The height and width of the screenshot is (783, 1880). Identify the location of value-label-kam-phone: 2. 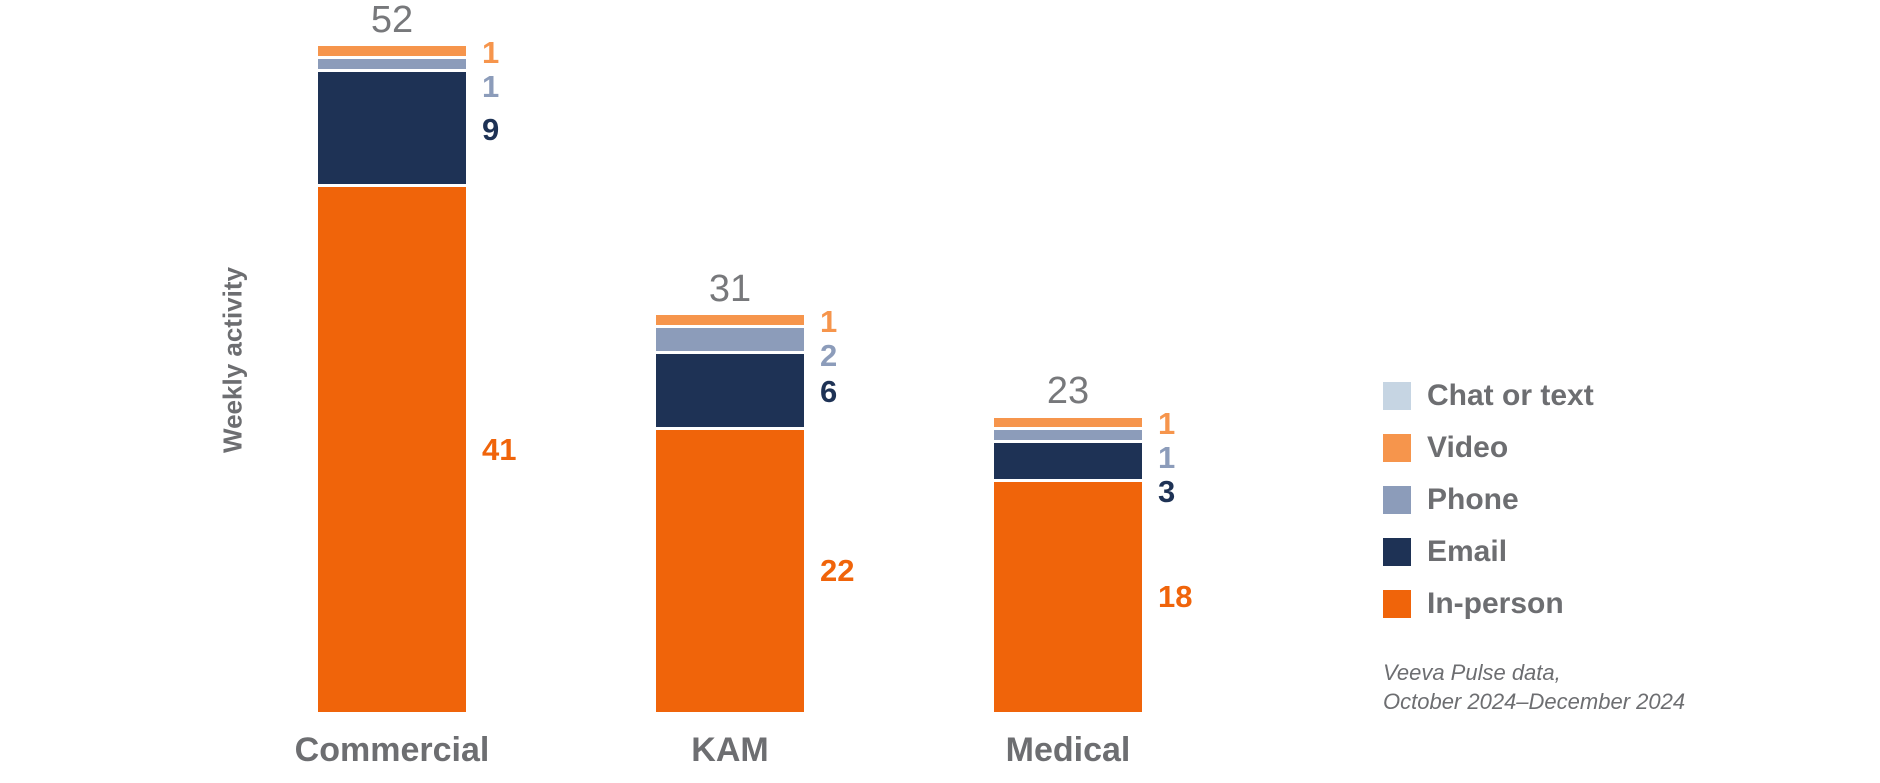
(829, 355).